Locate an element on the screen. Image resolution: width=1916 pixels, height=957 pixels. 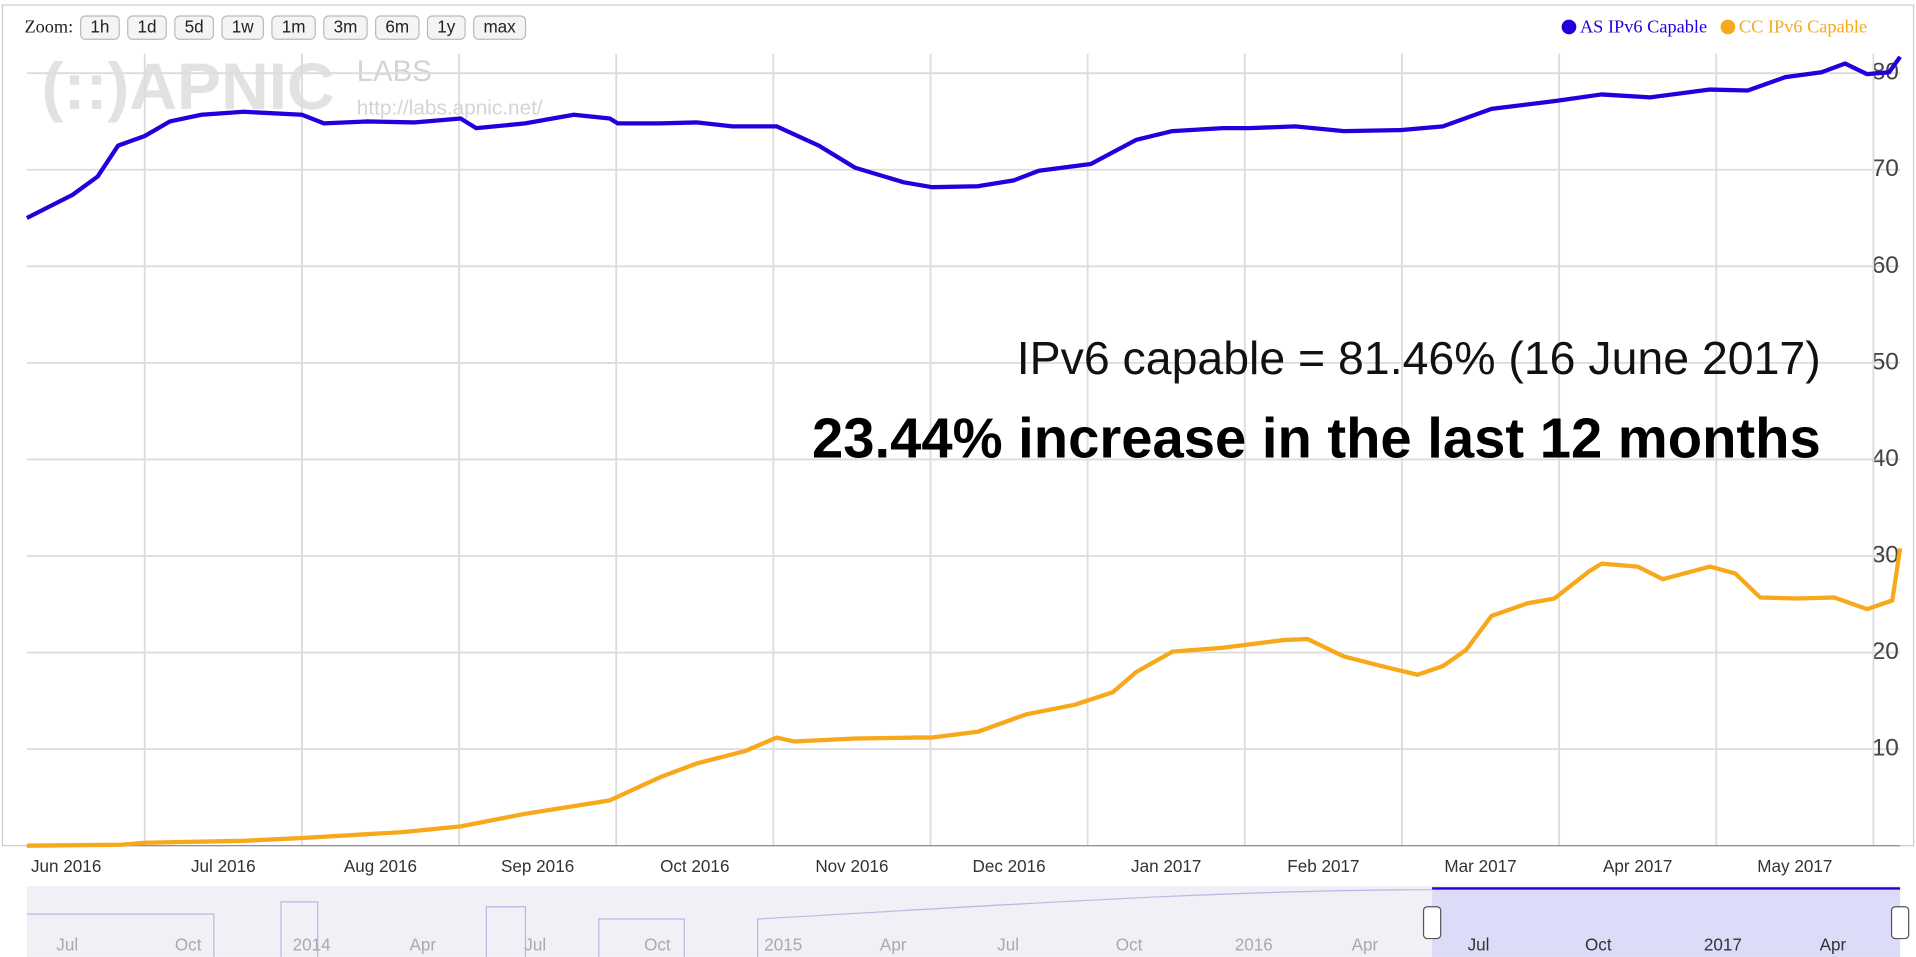
y-tick-label: 30 is located at coordinates (1885, 554).